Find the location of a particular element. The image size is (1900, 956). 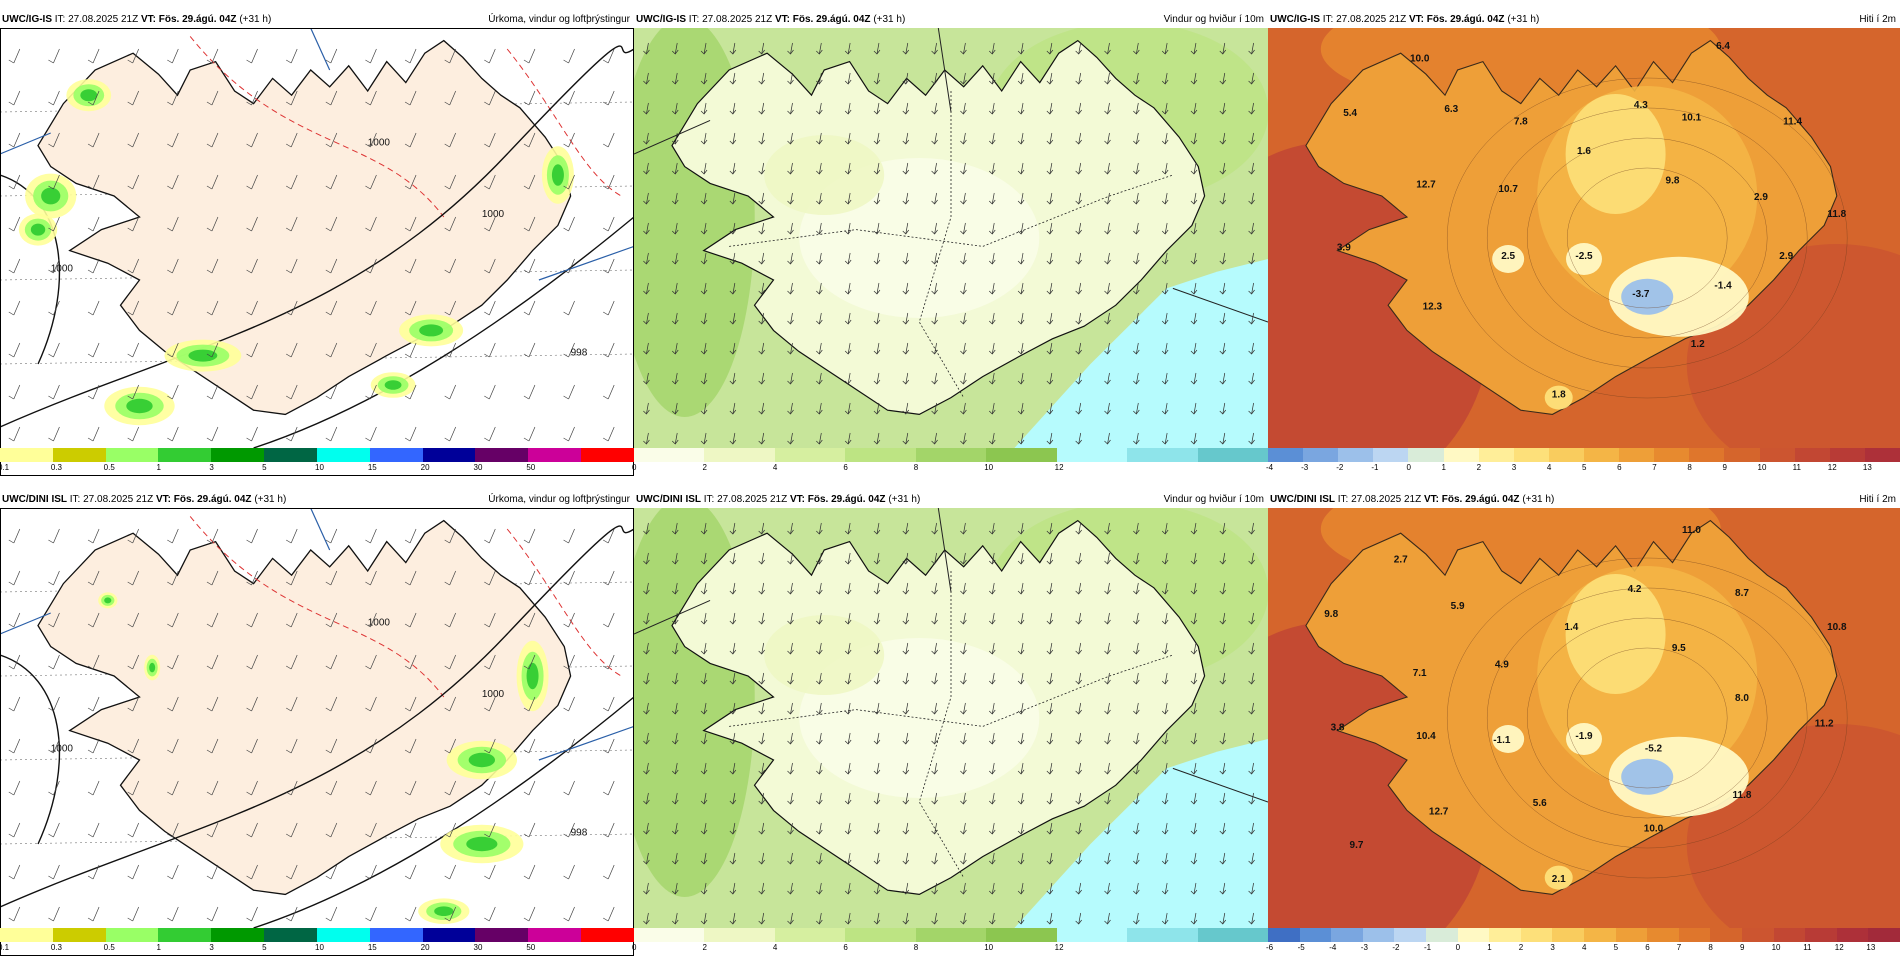

temperature-zone is located at coordinates (1615, 154).